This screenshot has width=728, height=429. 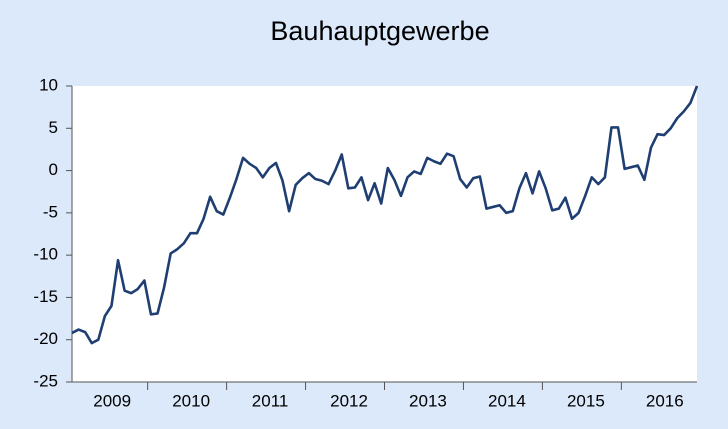 What do you see at coordinates (349, 400) in the screenshot?
I see `x-tick-label: 2012` at bounding box center [349, 400].